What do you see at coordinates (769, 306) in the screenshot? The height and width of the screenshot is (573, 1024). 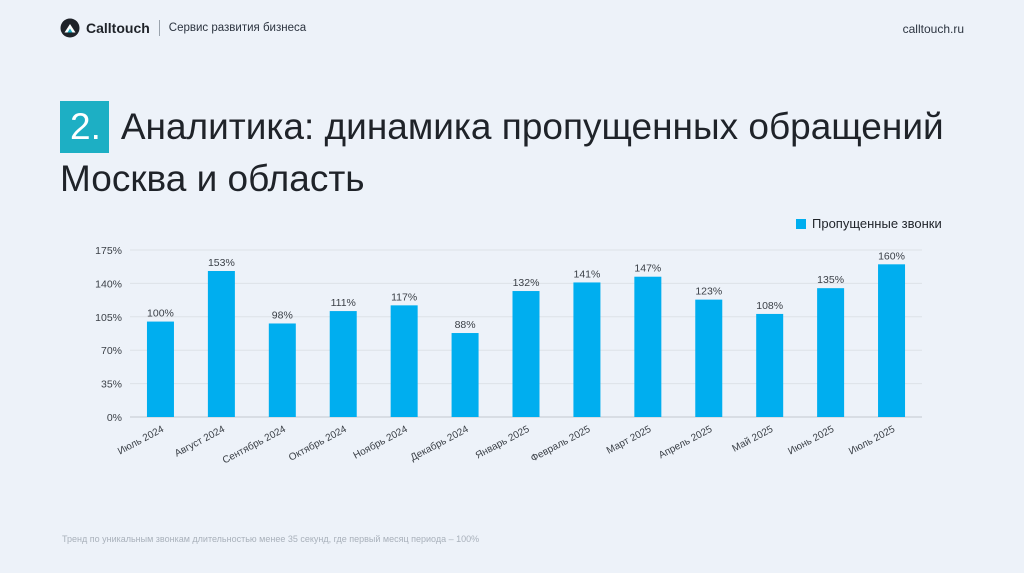 I see `data-label: 108%` at bounding box center [769, 306].